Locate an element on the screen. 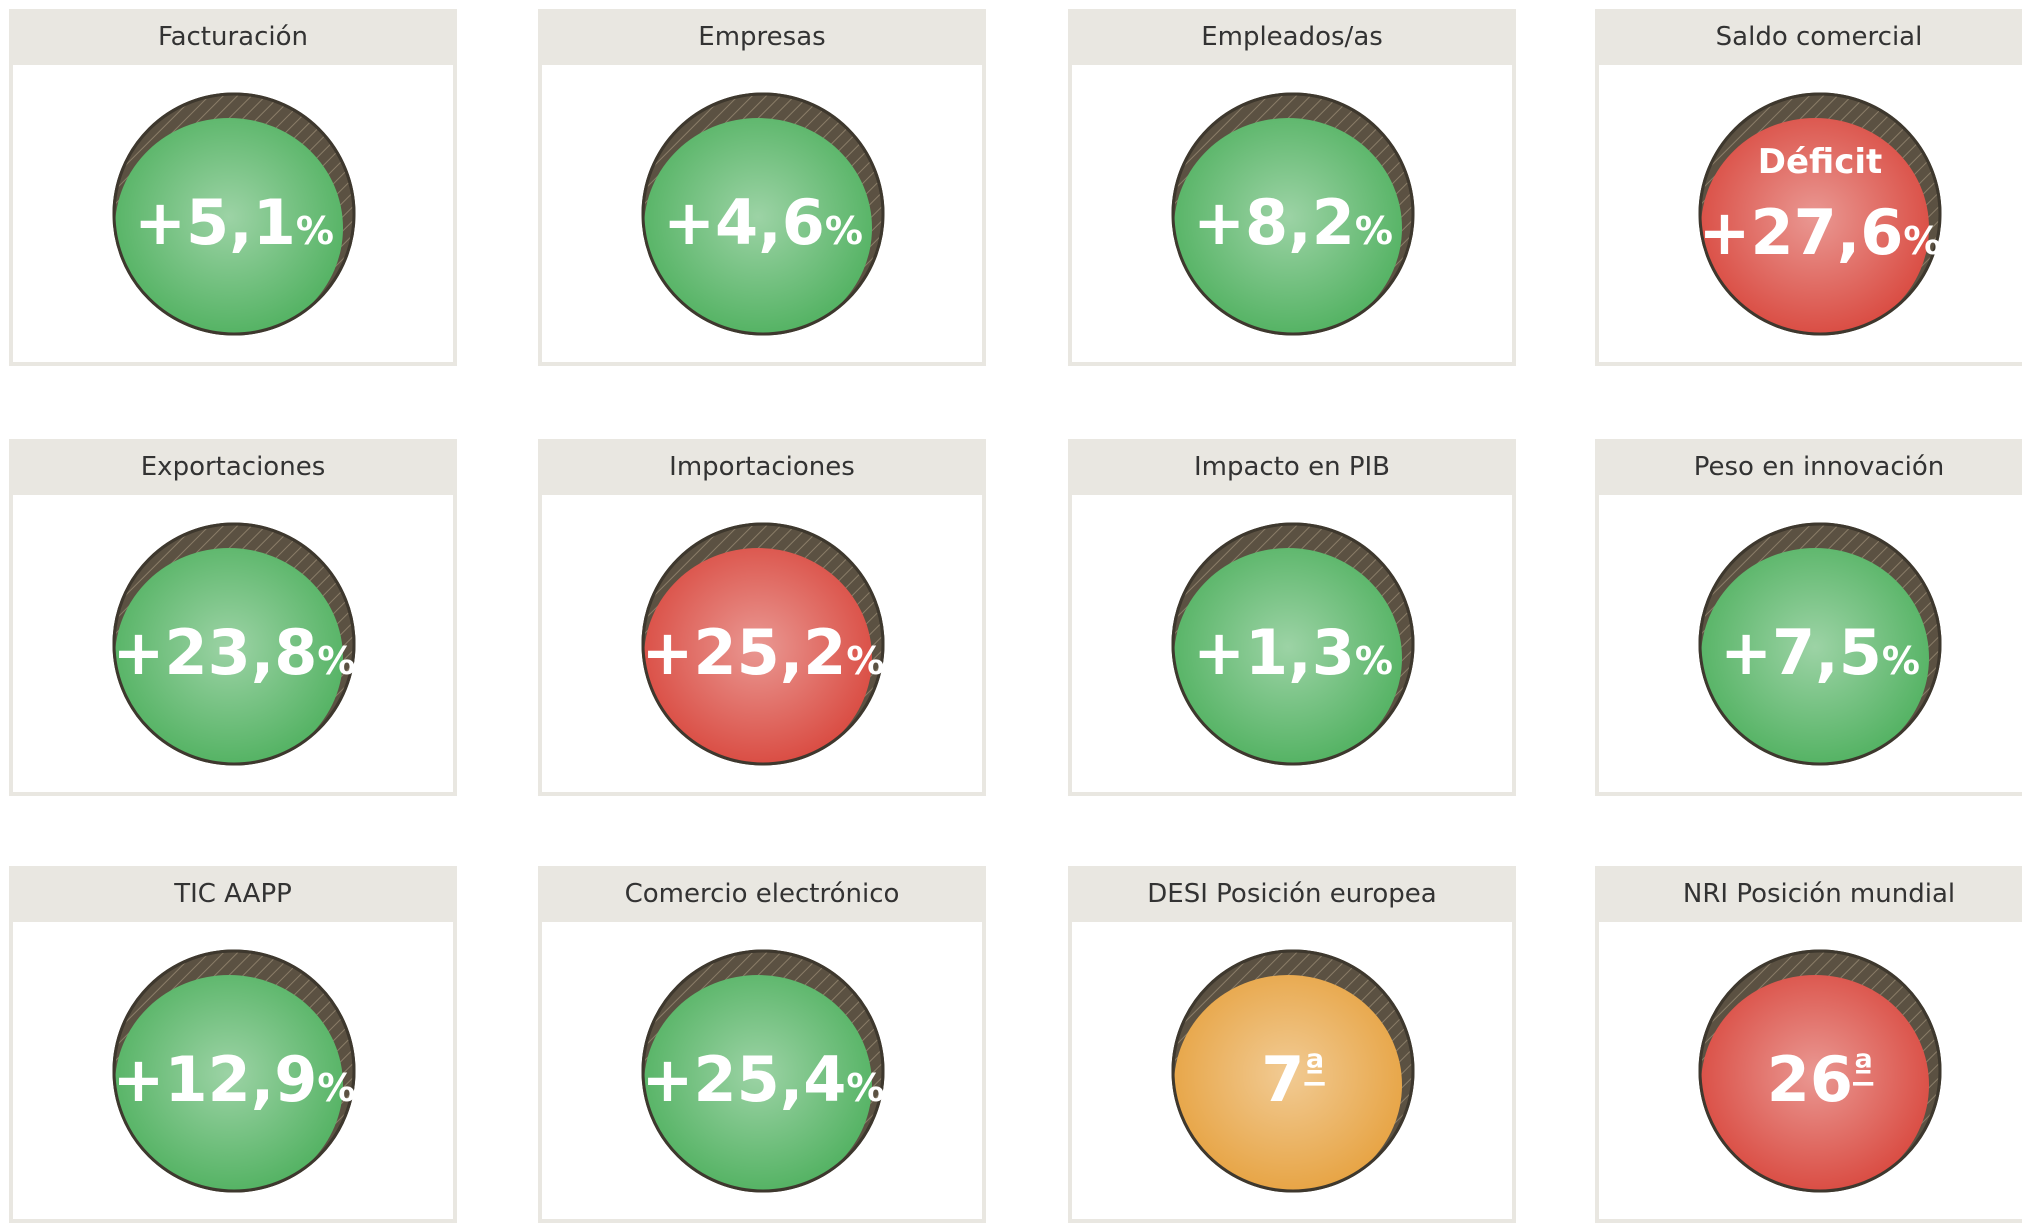  indicator: Déficit +27,6% is located at coordinates (1820, 214).